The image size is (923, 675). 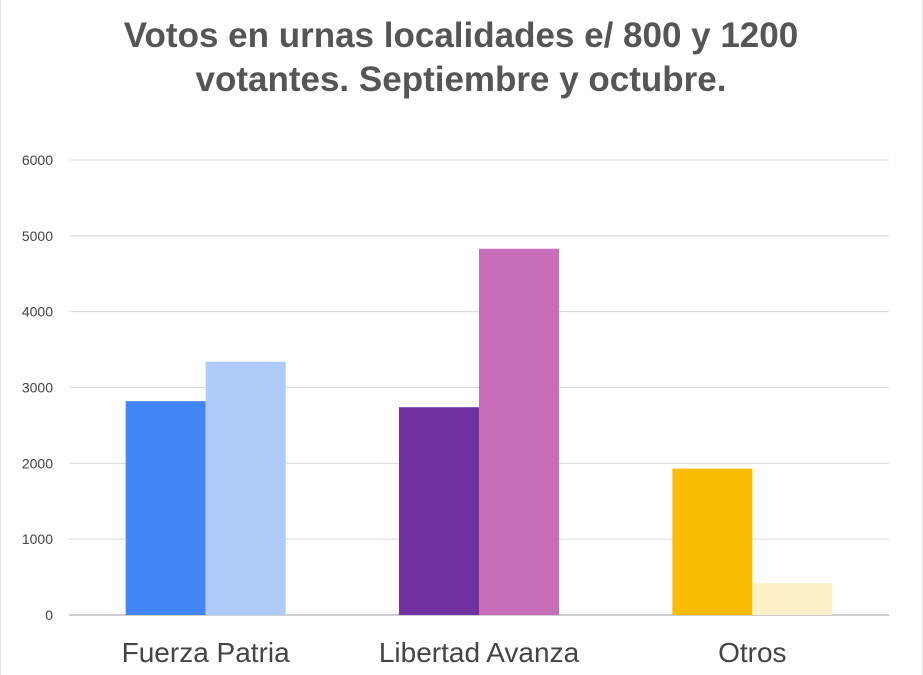 I want to click on y-tick-label: 3000, so click(x=37, y=388).